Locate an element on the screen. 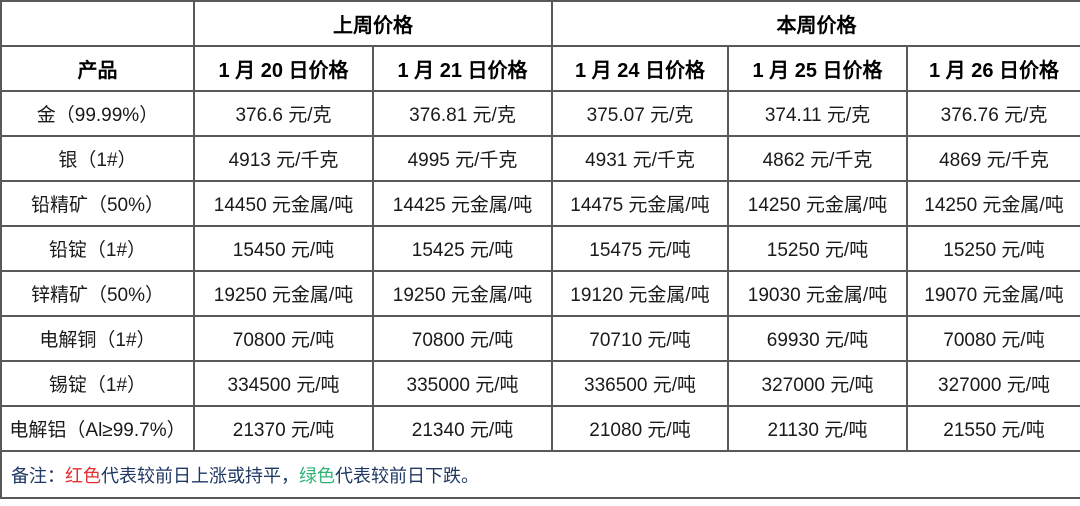 The image size is (1080, 506). price-cell: 4862 元/千克 is located at coordinates (817, 158).